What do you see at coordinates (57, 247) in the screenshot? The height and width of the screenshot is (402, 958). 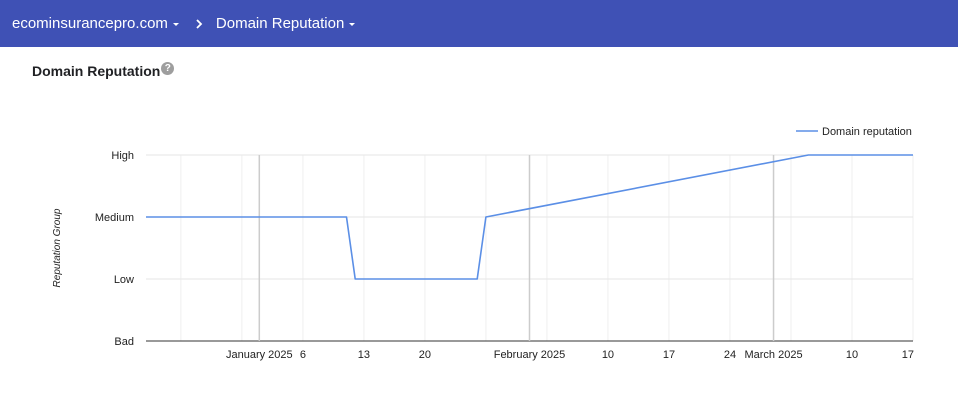 I see `y-axis-title: Reputation Group` at bounding box center [57, 247].